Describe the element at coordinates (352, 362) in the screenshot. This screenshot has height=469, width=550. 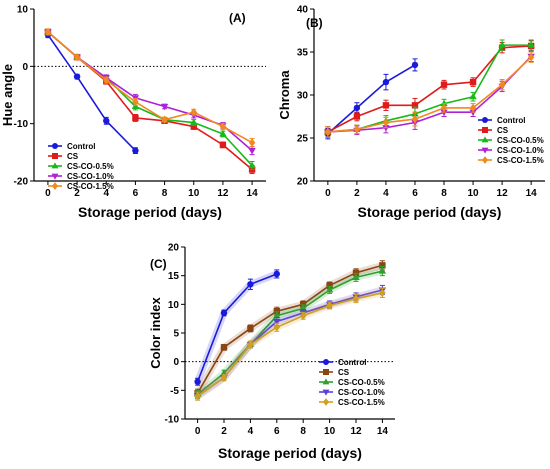
I see `legend-label: Control` at that location.